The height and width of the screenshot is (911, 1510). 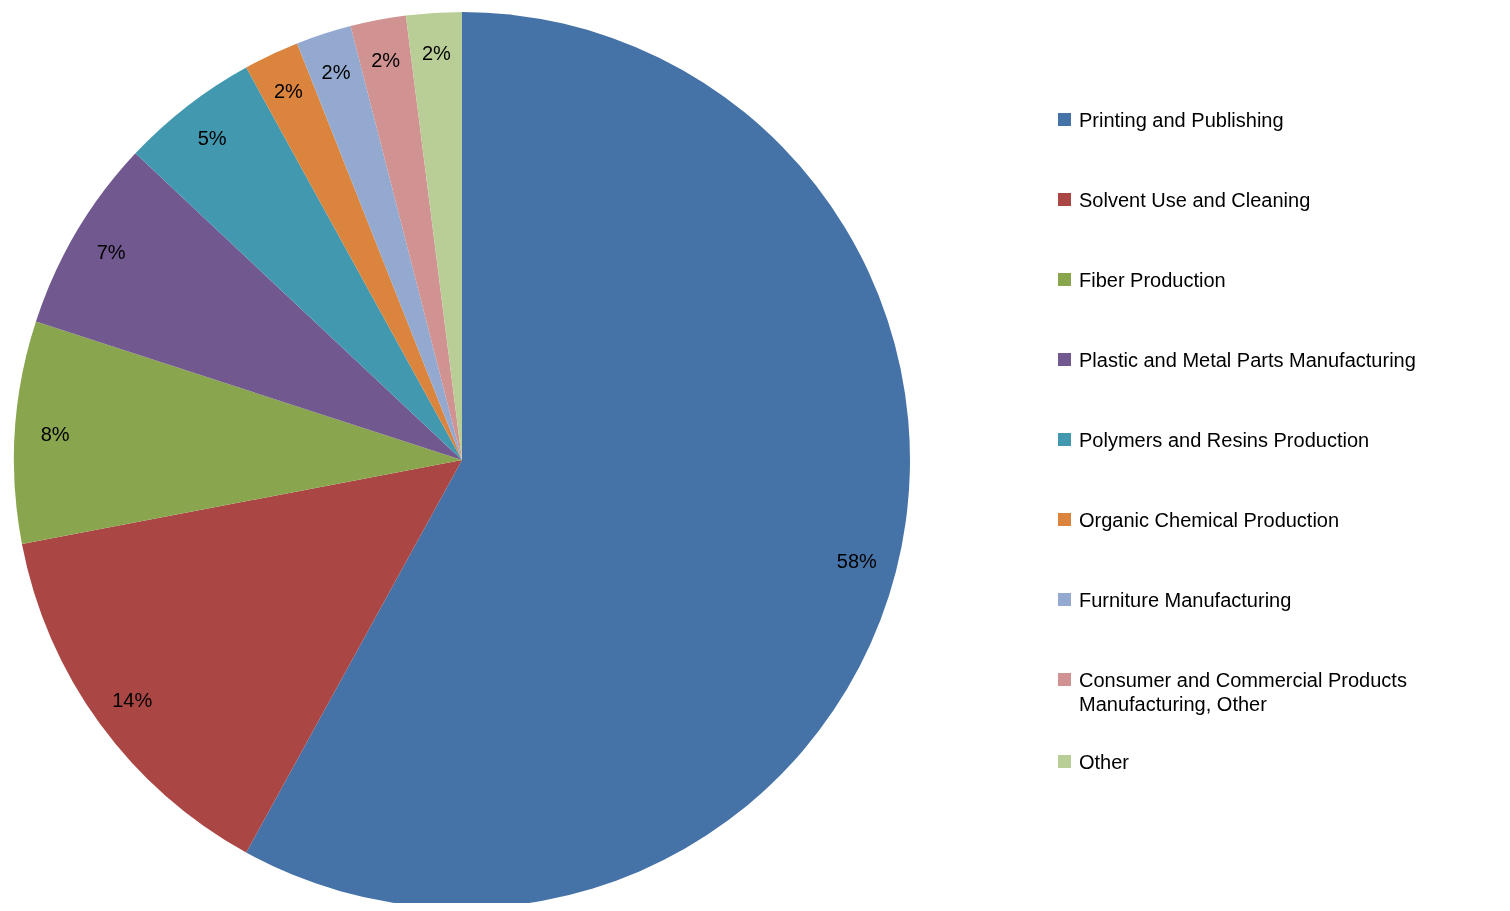 What do you see at coordinates (55, 434) in the screenshot?
I see `data-label: 8%` at bounding box center [55, 434].